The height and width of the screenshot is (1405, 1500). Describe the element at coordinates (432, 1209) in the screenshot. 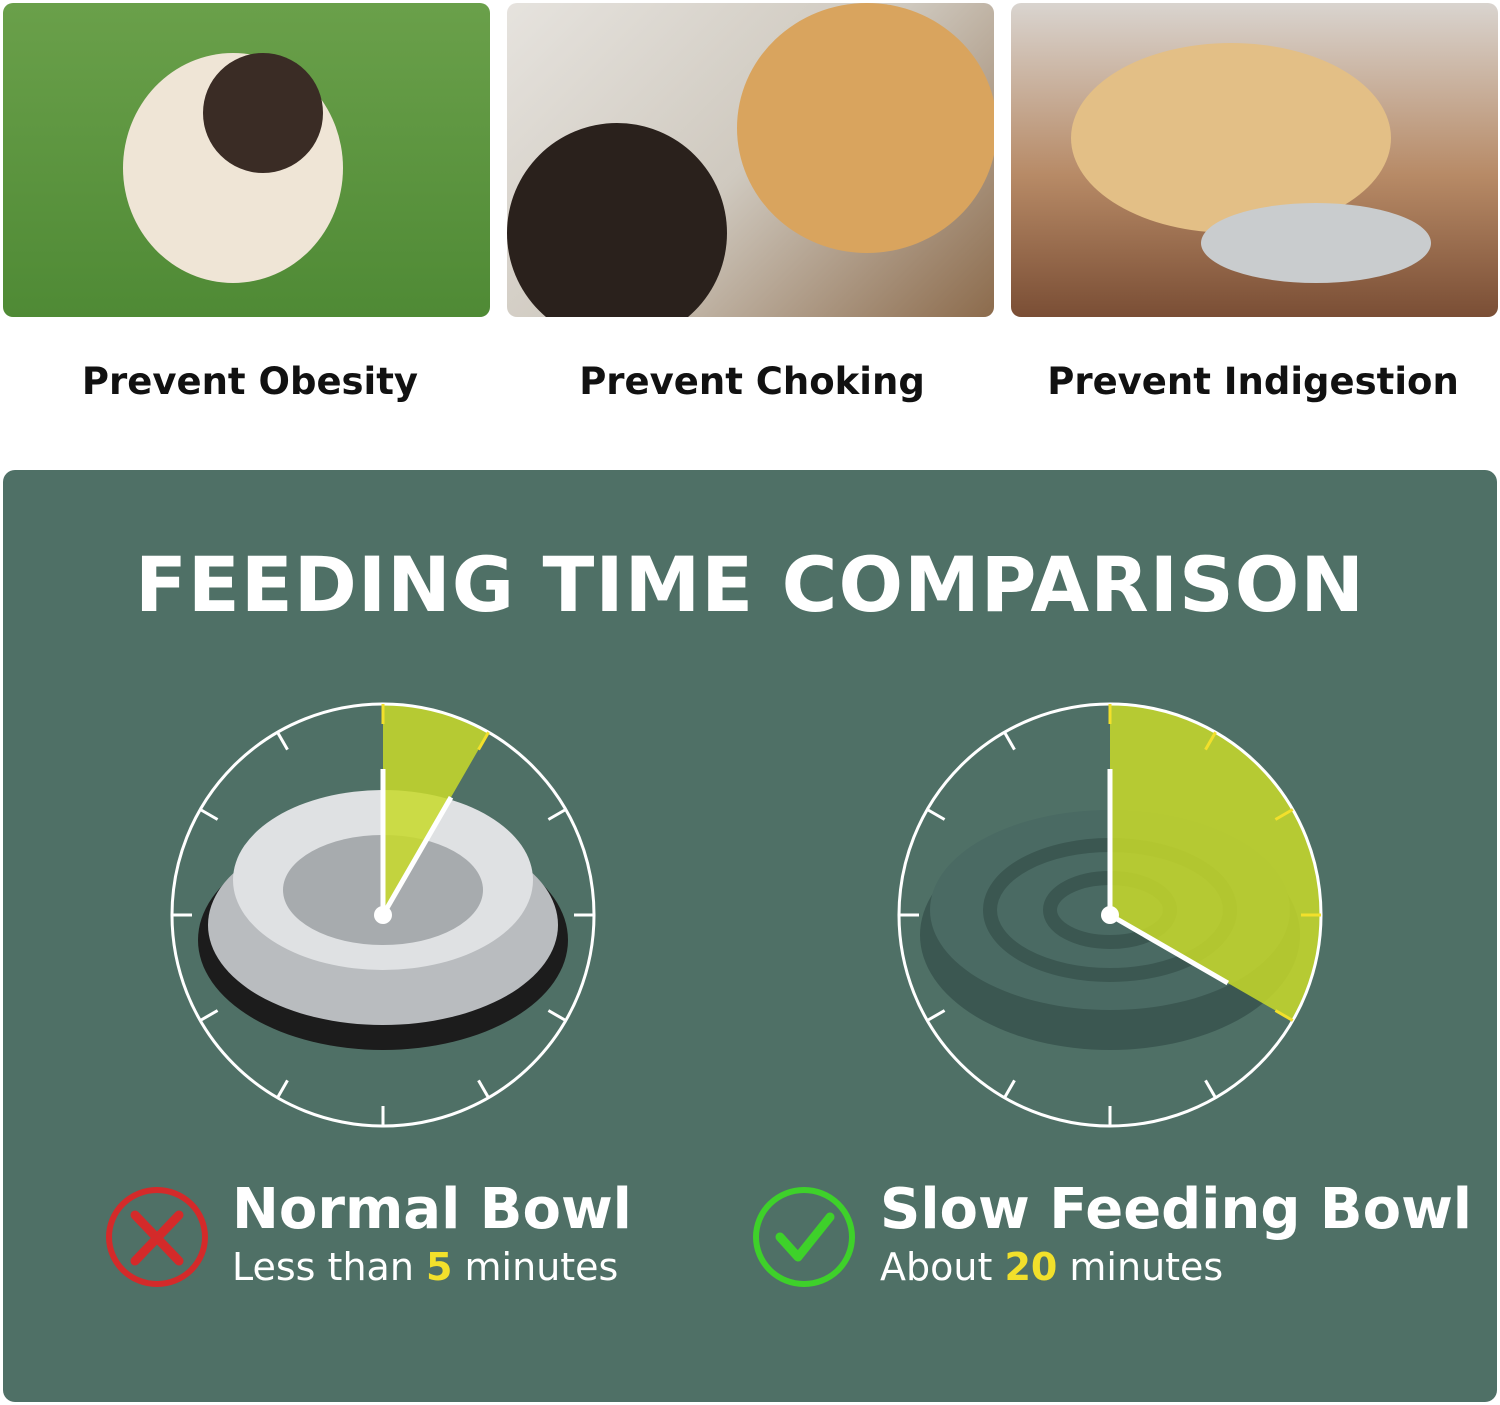

I see `normal-bowl-name: Normal Bowl` at that location.